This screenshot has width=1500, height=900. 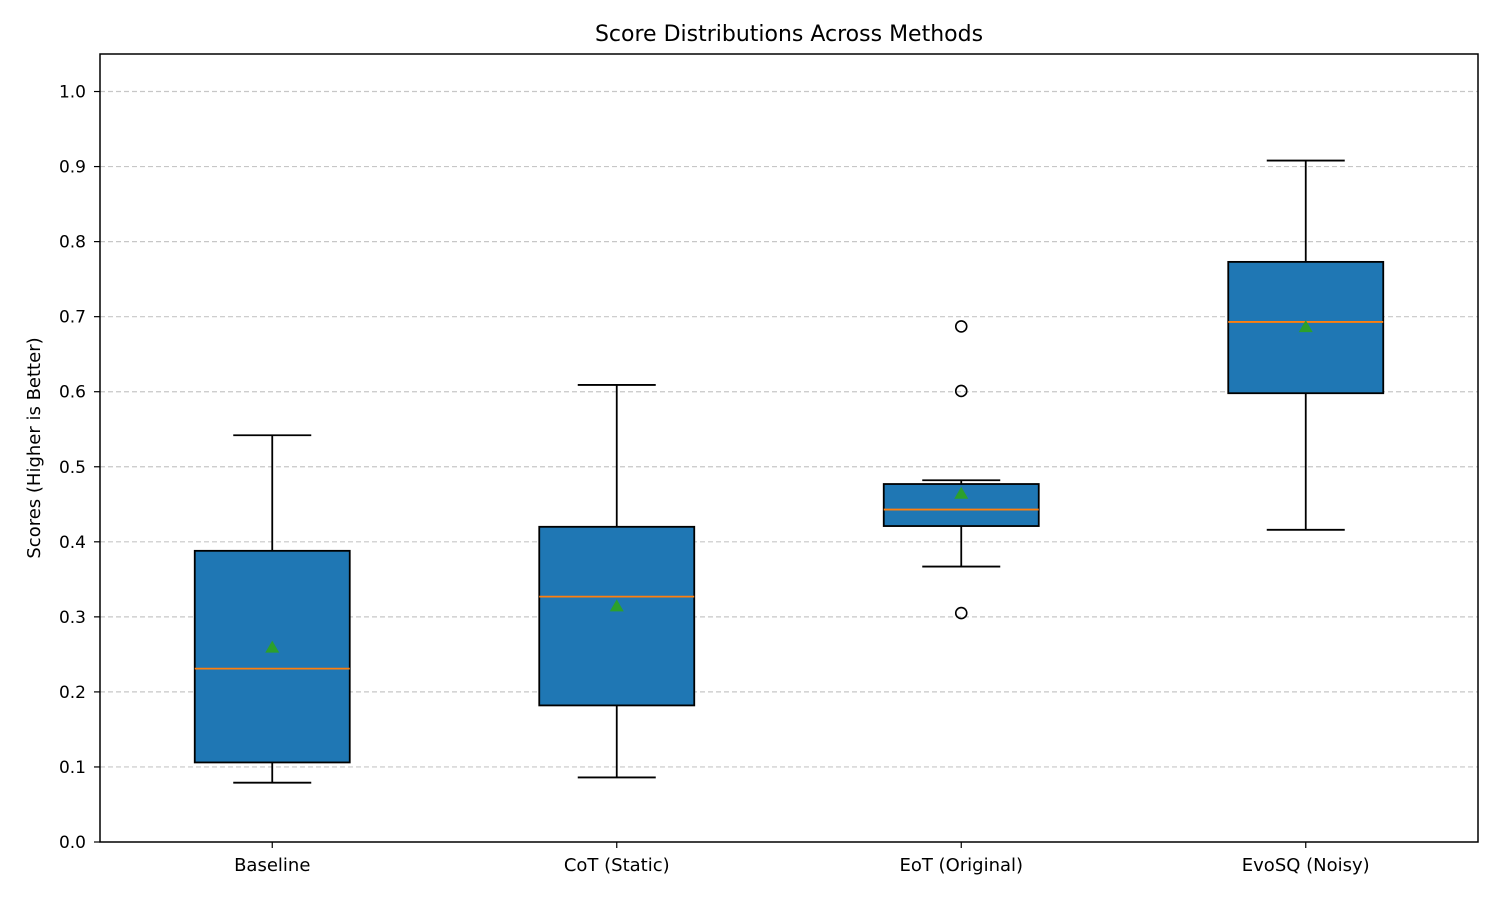 What do you see at coordinates (1306, 865) in the screenshot?
I see `x-tick-label: EvoSQ (Noisy)` at bounding box center [1306, 865].